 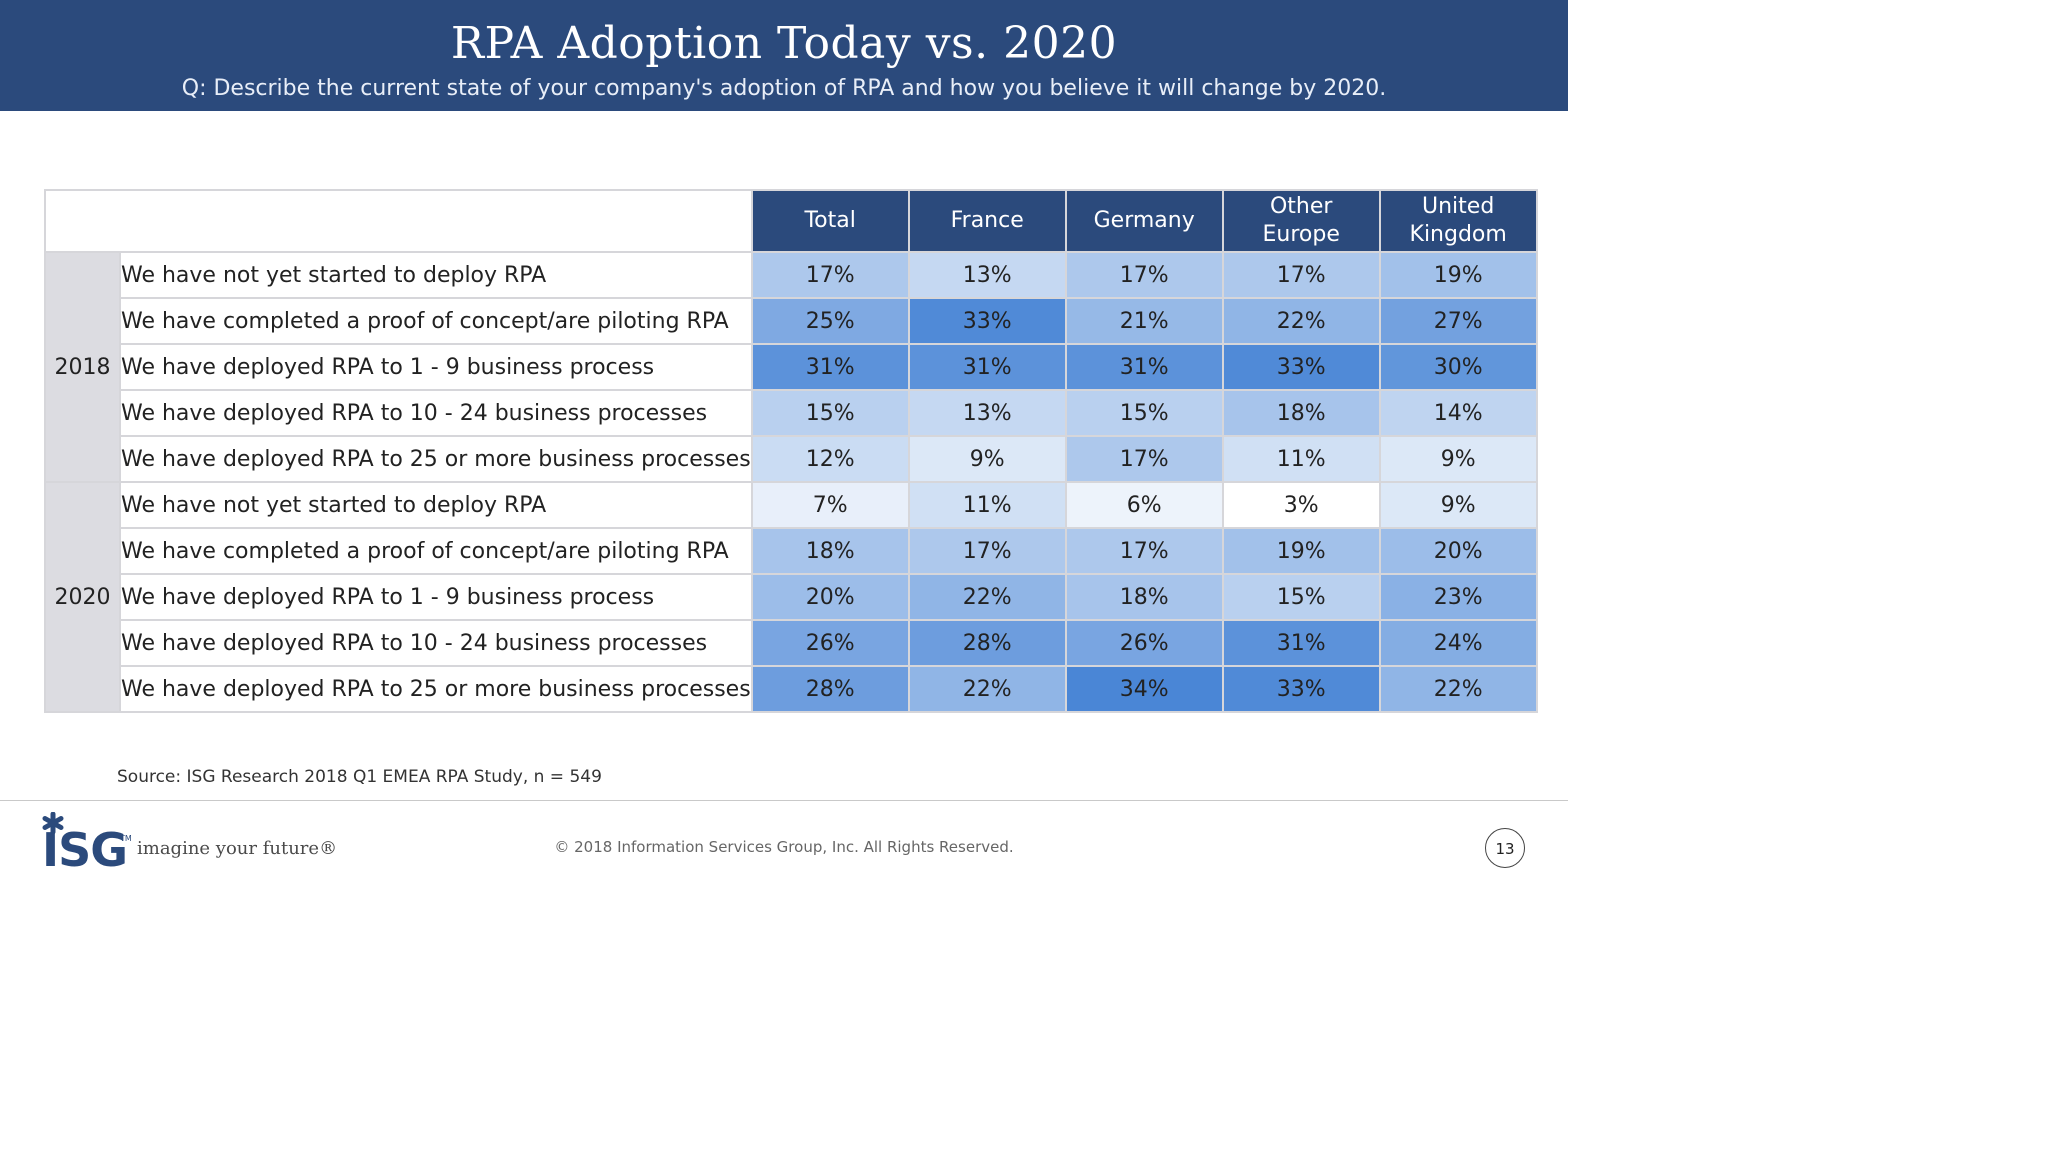 I want to click on logo-tagline: imagine your future®, so click(x=237, y=848).